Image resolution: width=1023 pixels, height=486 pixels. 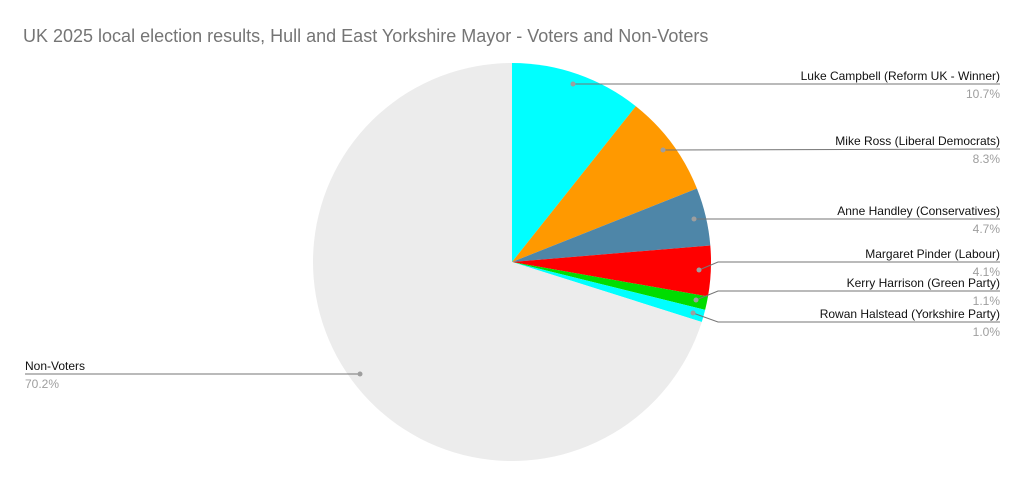 I want to click on slice-label-text: Mike Ross (Liberal Democrats), so click(x=917, y=141).